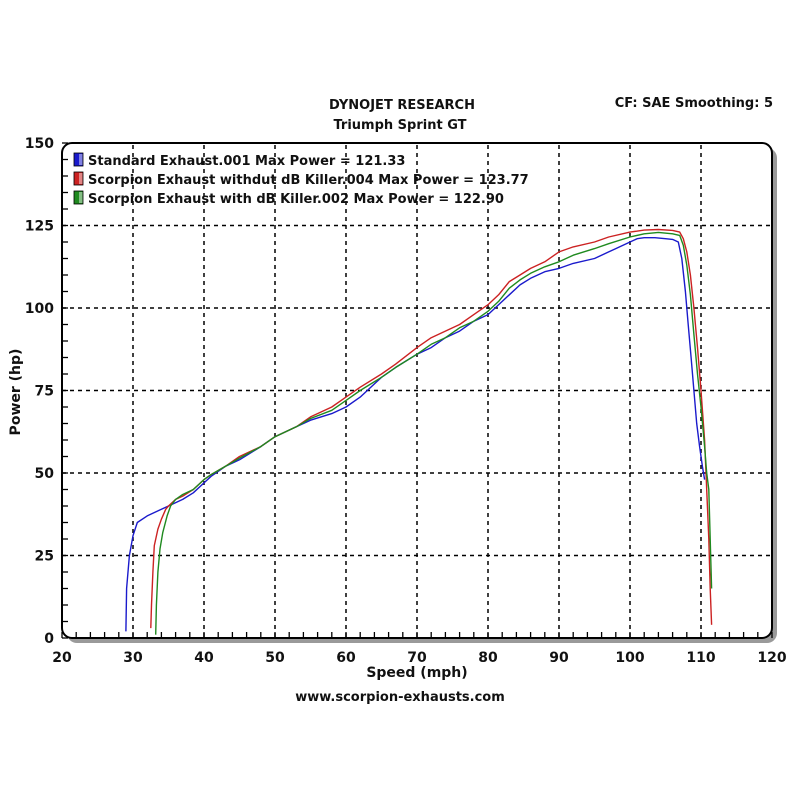  Describe the element at coordinates (39, 144) in the screenshot. I see `y-tick-label: 150` at that location.